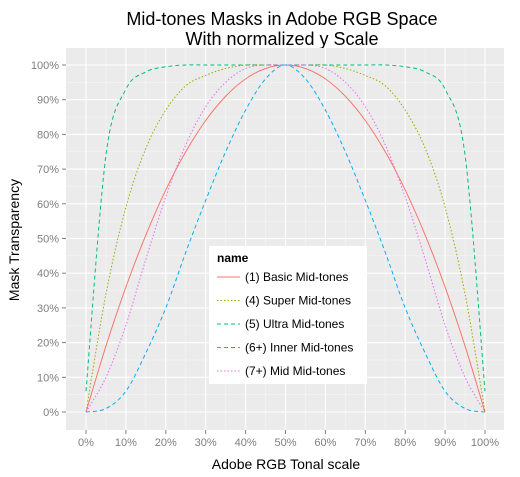 Image resolution: width=520 pixels, height=477 pixels. I want to click on y-tick-label: 90%, so click(48, 101).